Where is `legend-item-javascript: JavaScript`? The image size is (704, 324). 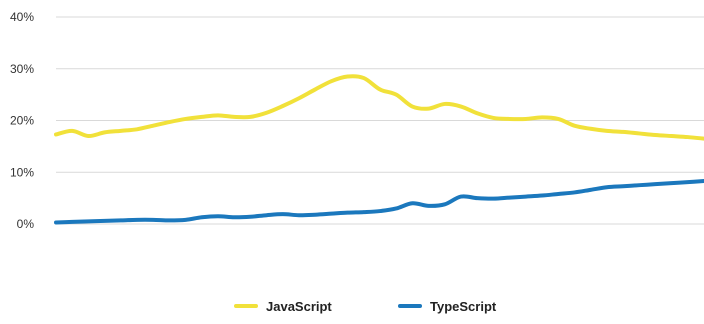
legend-item-javascript: JavaScript is located at coordinates (283, 306).